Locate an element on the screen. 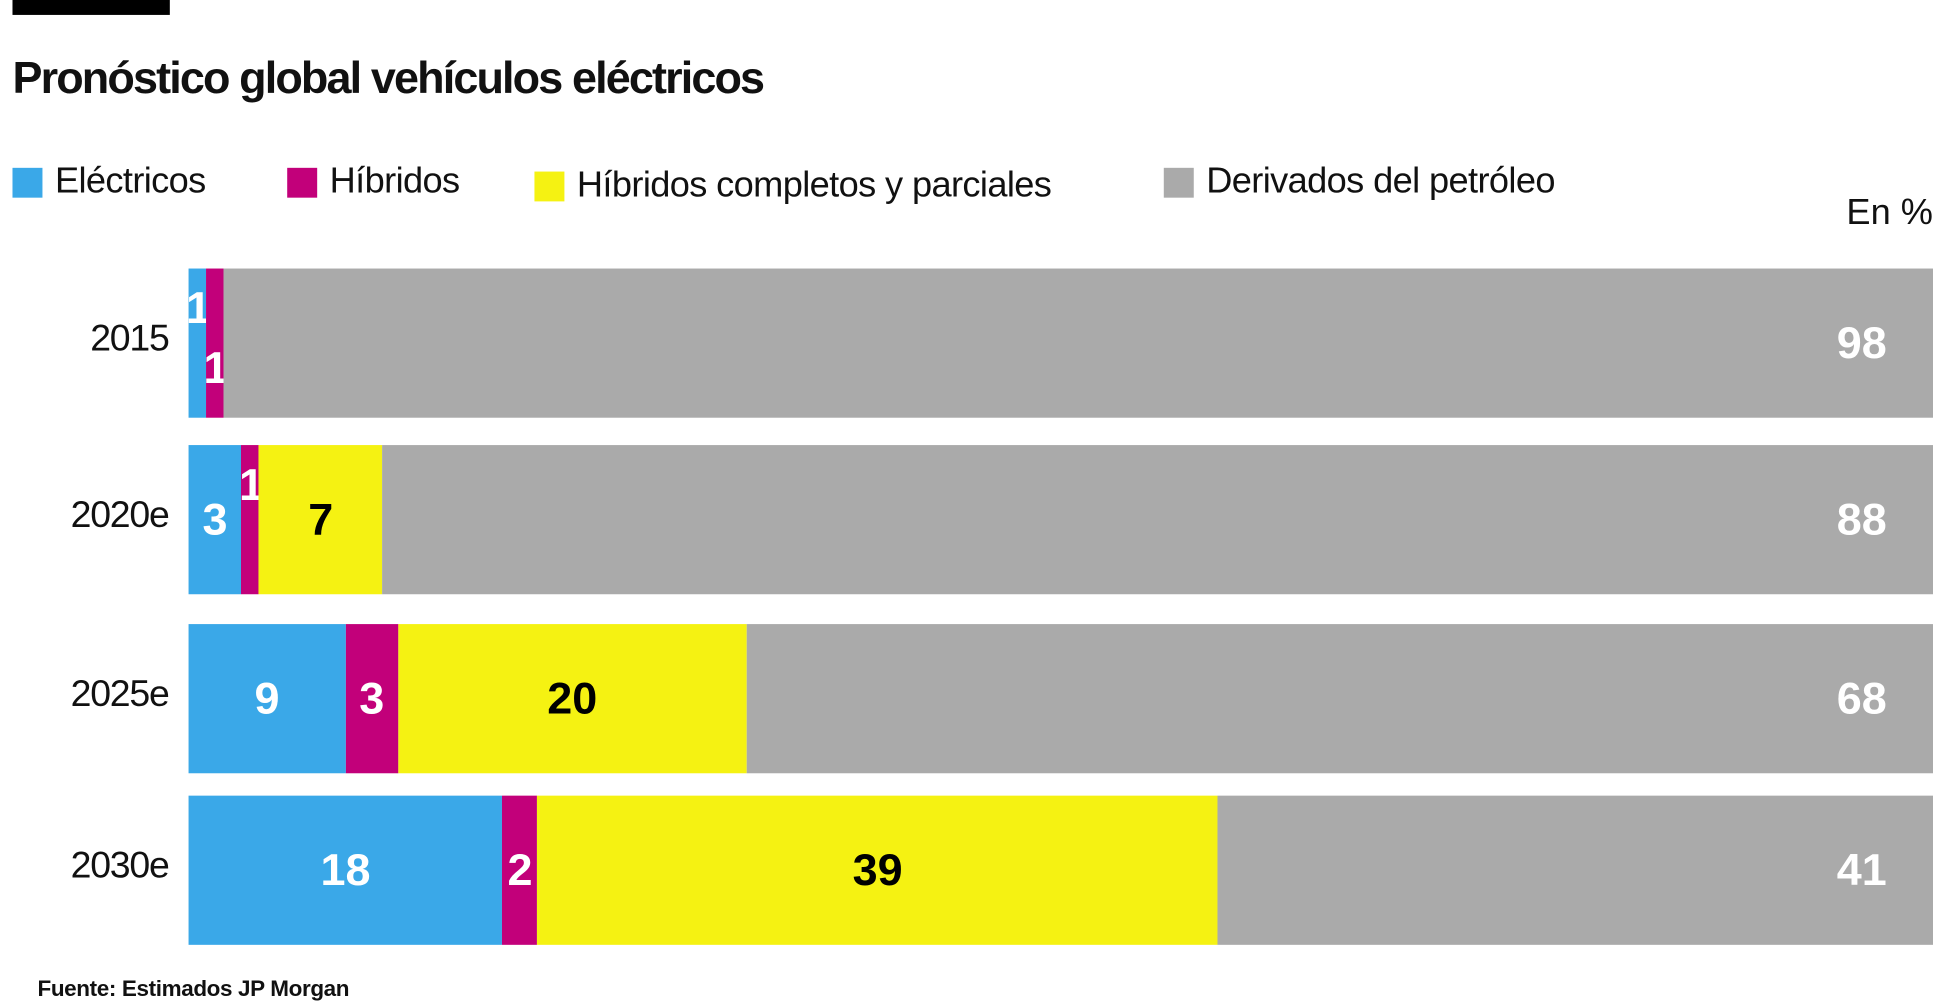  legend-label: Derivados del petróleo is located at coordinates (1380, 181).